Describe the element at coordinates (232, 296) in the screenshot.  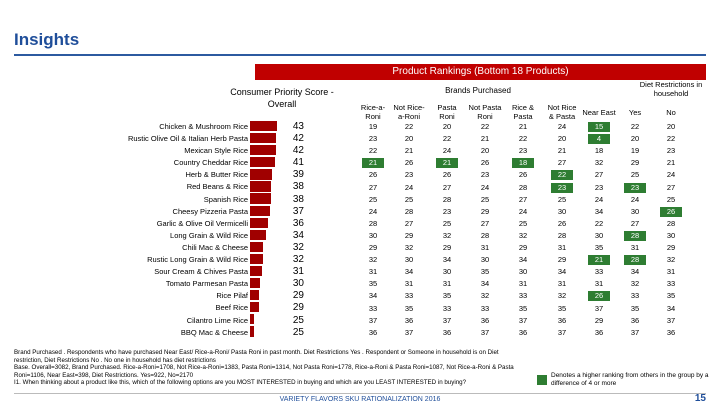
I see `product-label: Rice Pilaf` at that location.